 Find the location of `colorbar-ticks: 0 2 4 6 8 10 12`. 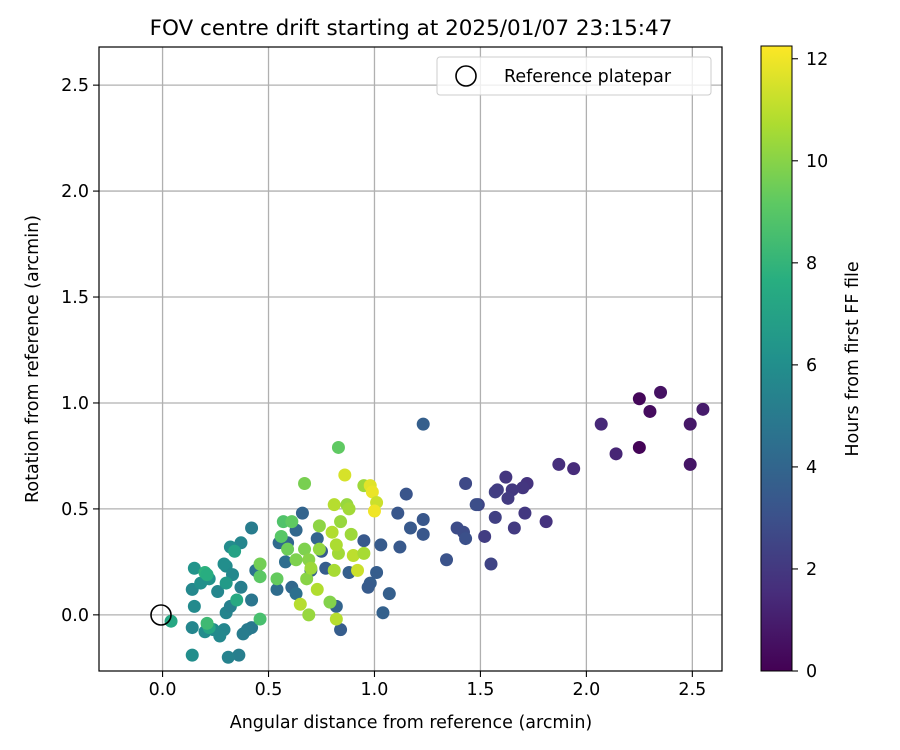

colorbar-ticks: 0 2 4 6 8 10 12 is located at coordinates (810, 366).